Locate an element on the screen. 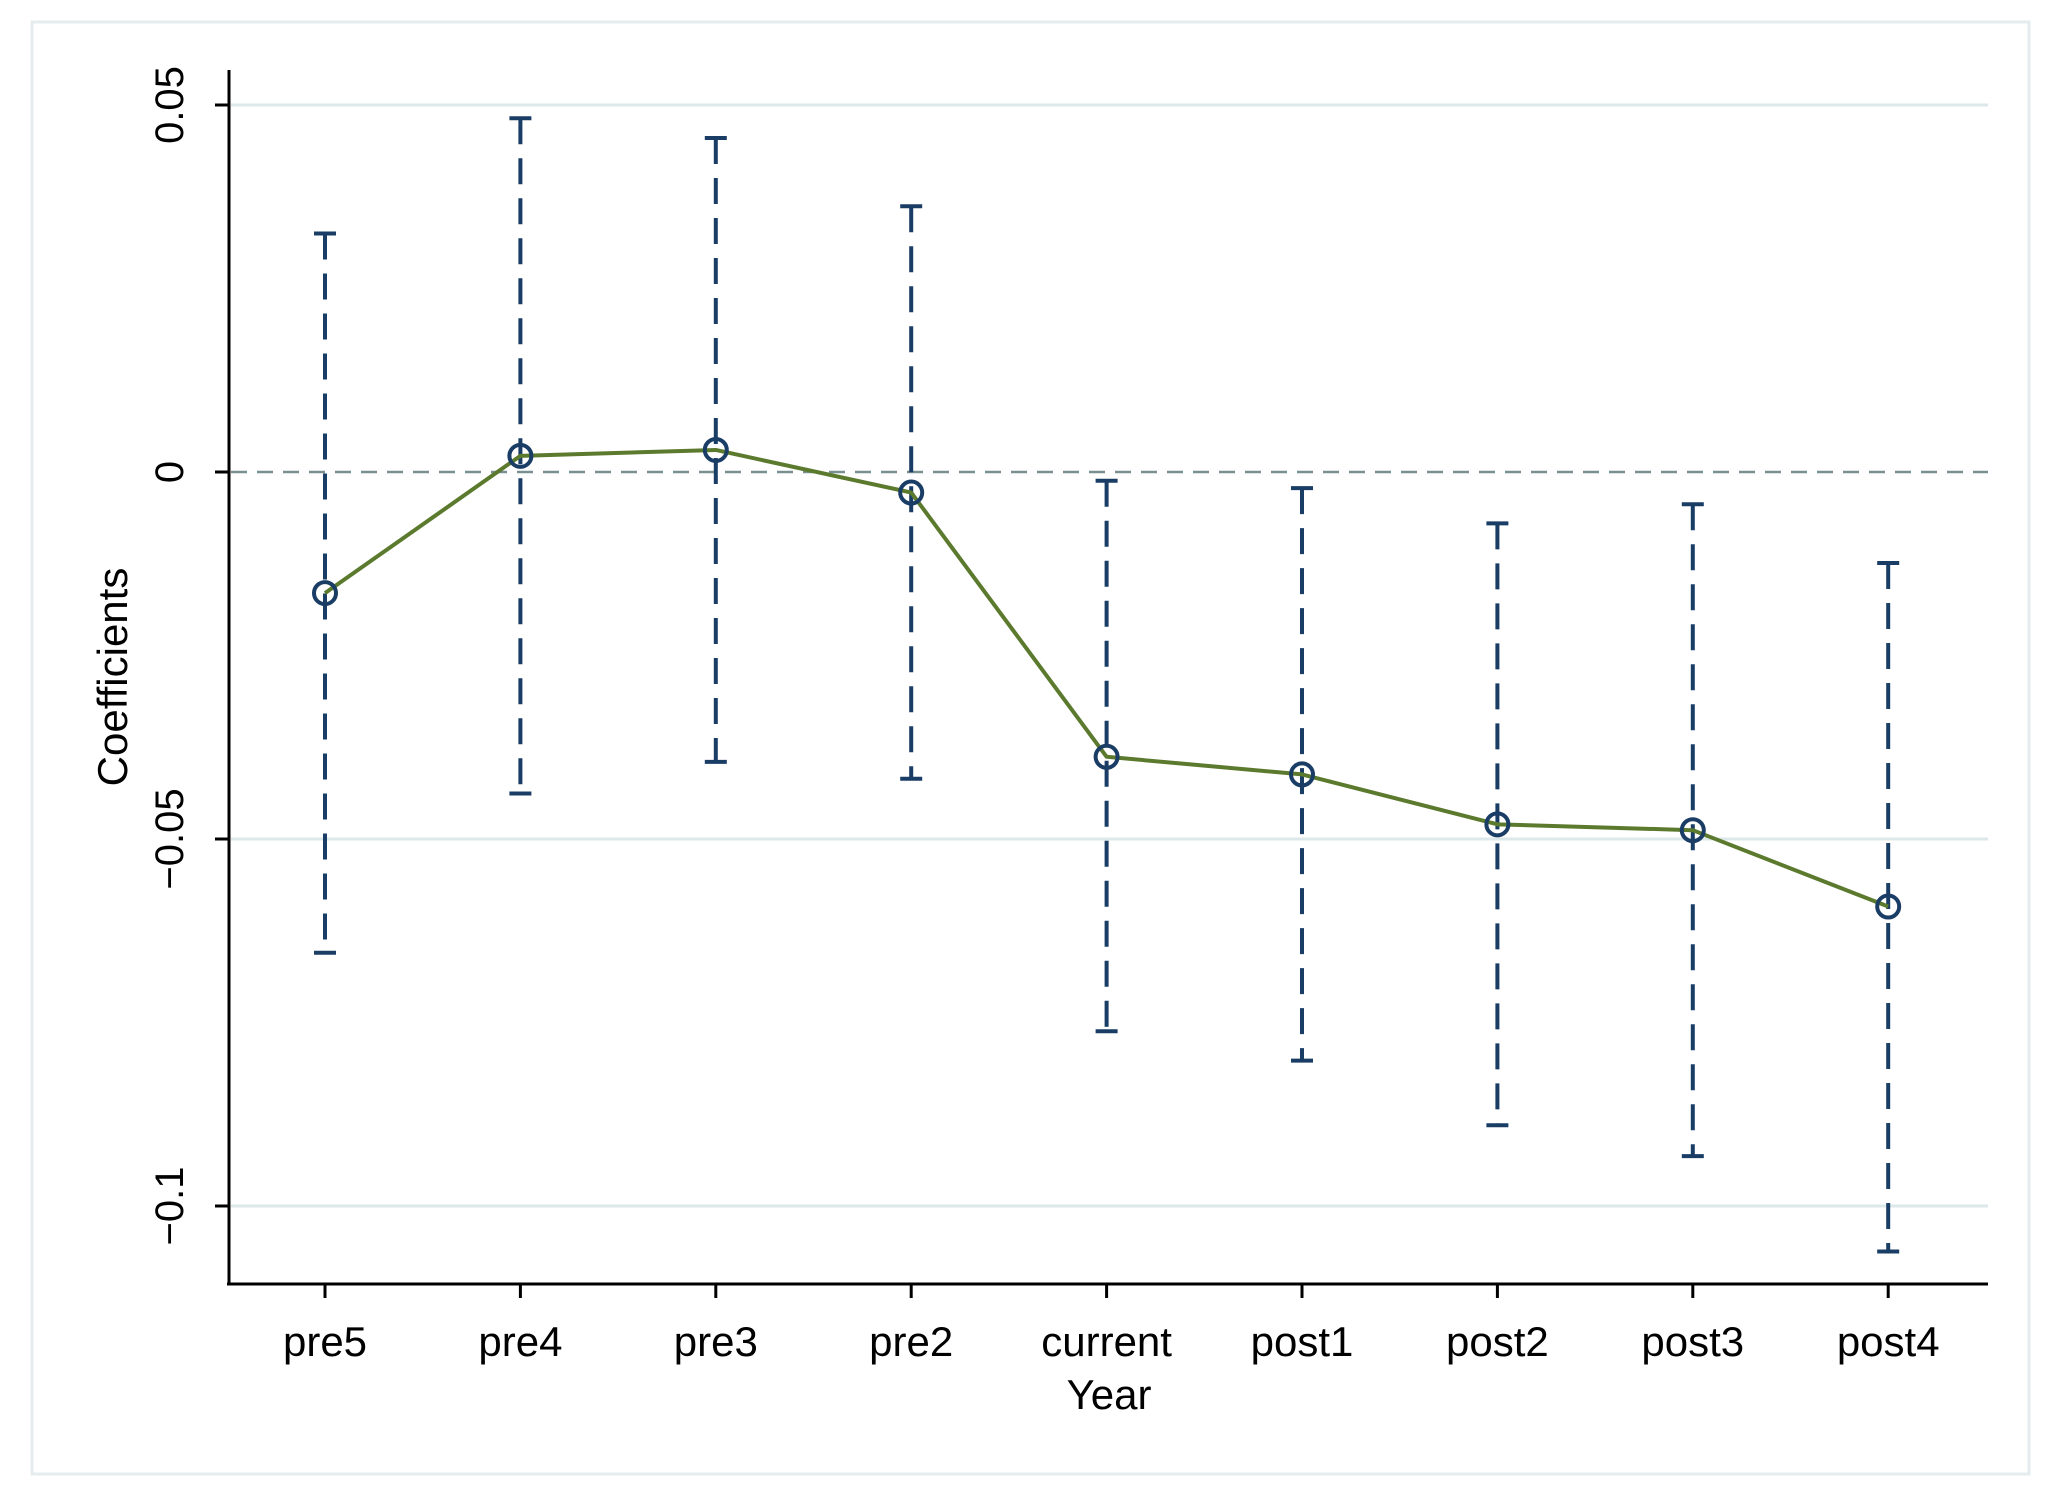 The height and width of the screenshot is (1512, 2055). x-tick-label: pre5 is located at coordinates (325, 1341).